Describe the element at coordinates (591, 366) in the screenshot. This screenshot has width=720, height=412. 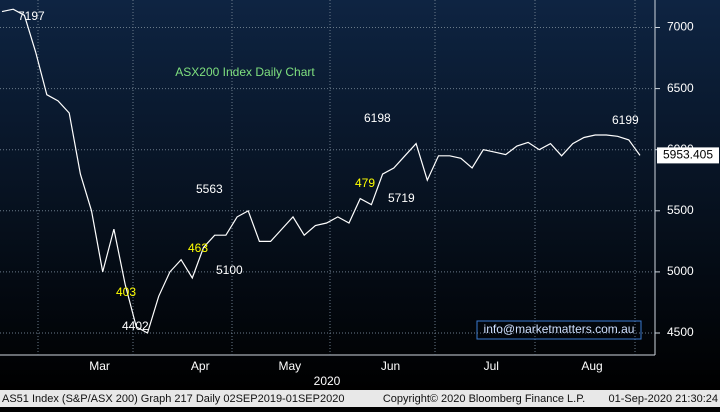
I see `x-tick-label: Aug` at that location.